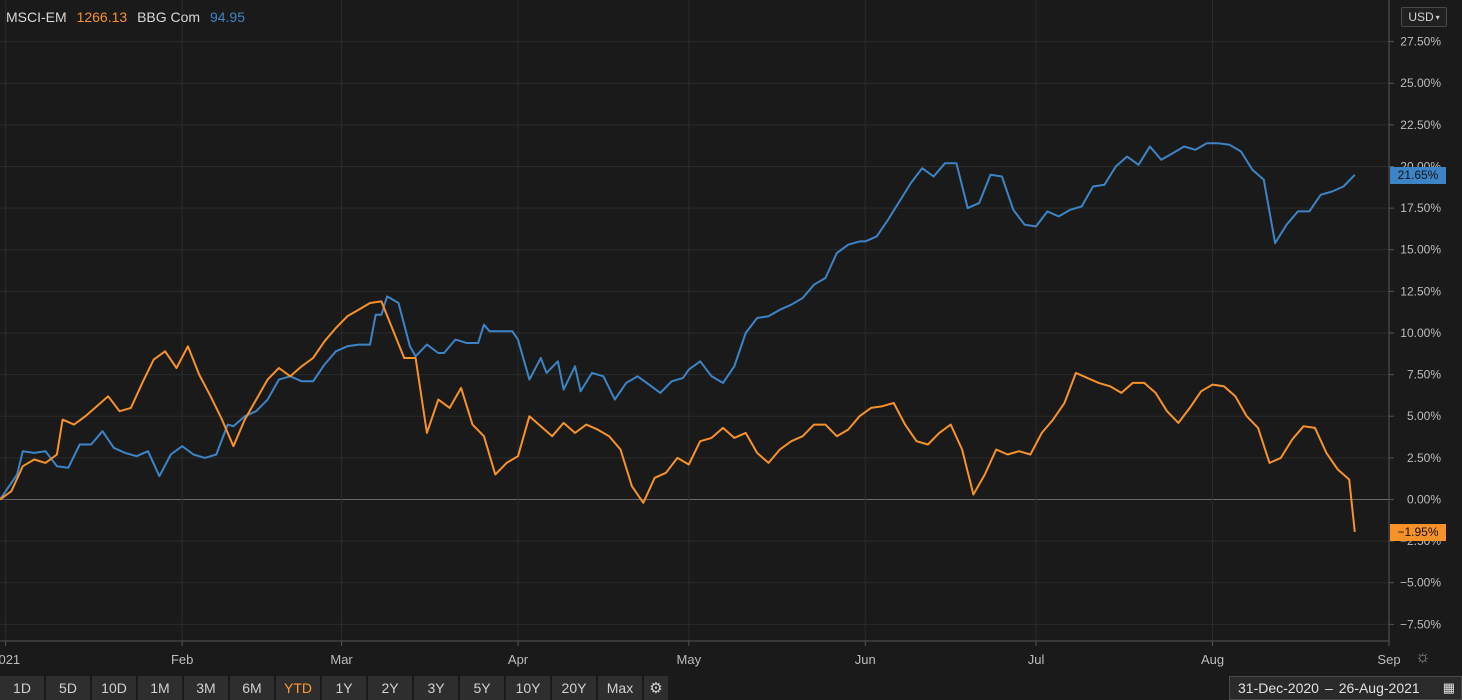 Image resolution: width=1462 pixels, height=700 pixels. Describe the element at coordinates (1420, 125) in the screenshot. I see `y-tick-label: 22.50%` at that location.